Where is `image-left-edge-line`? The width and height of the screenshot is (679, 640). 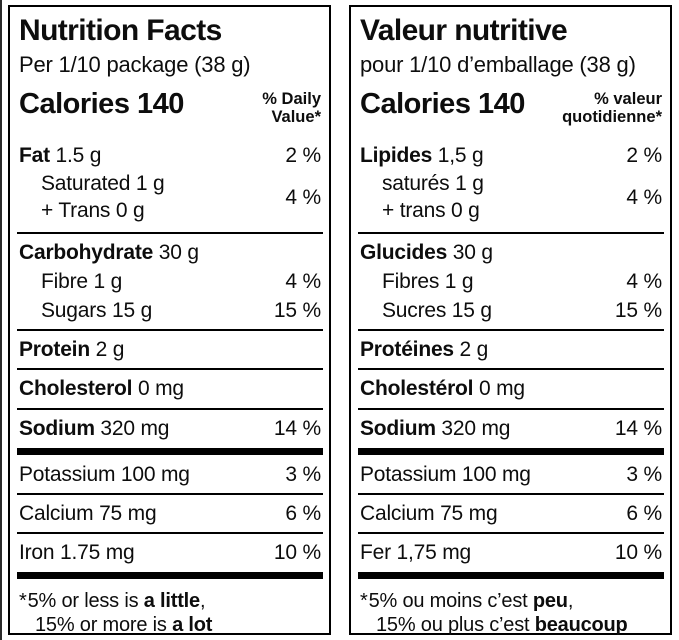
image-left-edge-line is located at coordinates (1, 320).